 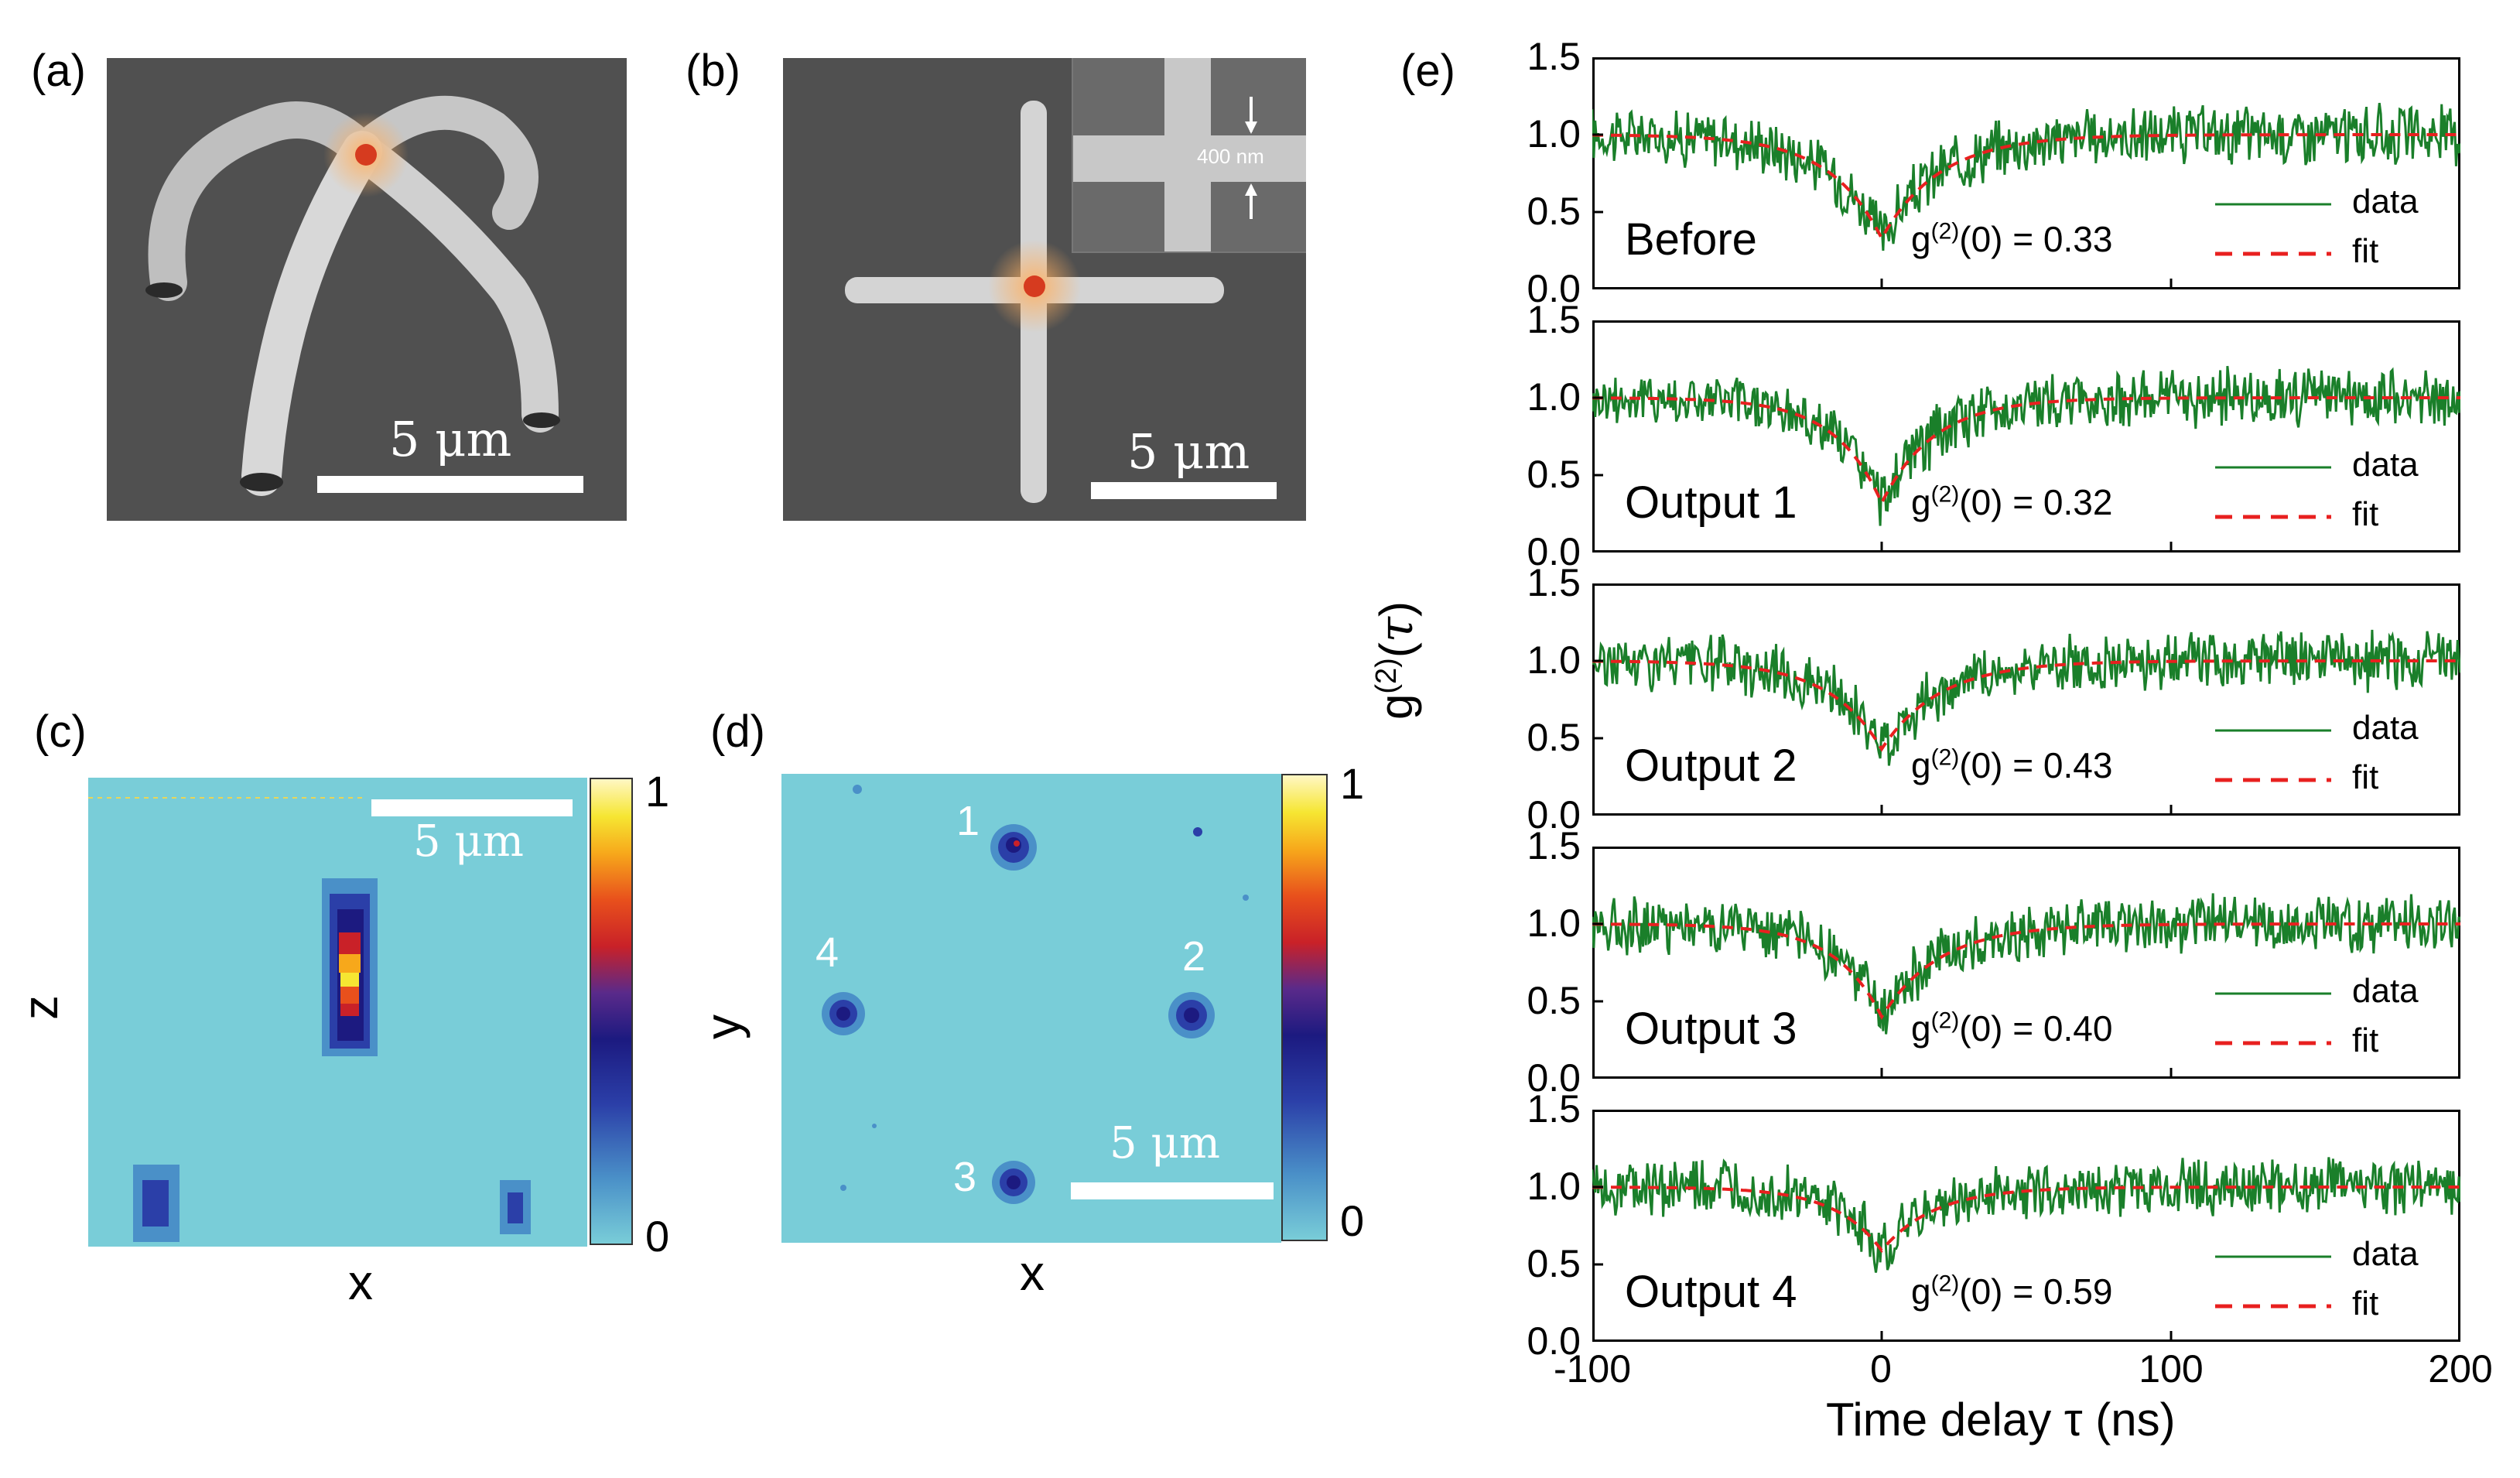 I want to click on panel-c-pl-map: 5 μm, so click(x=337, y=1012).